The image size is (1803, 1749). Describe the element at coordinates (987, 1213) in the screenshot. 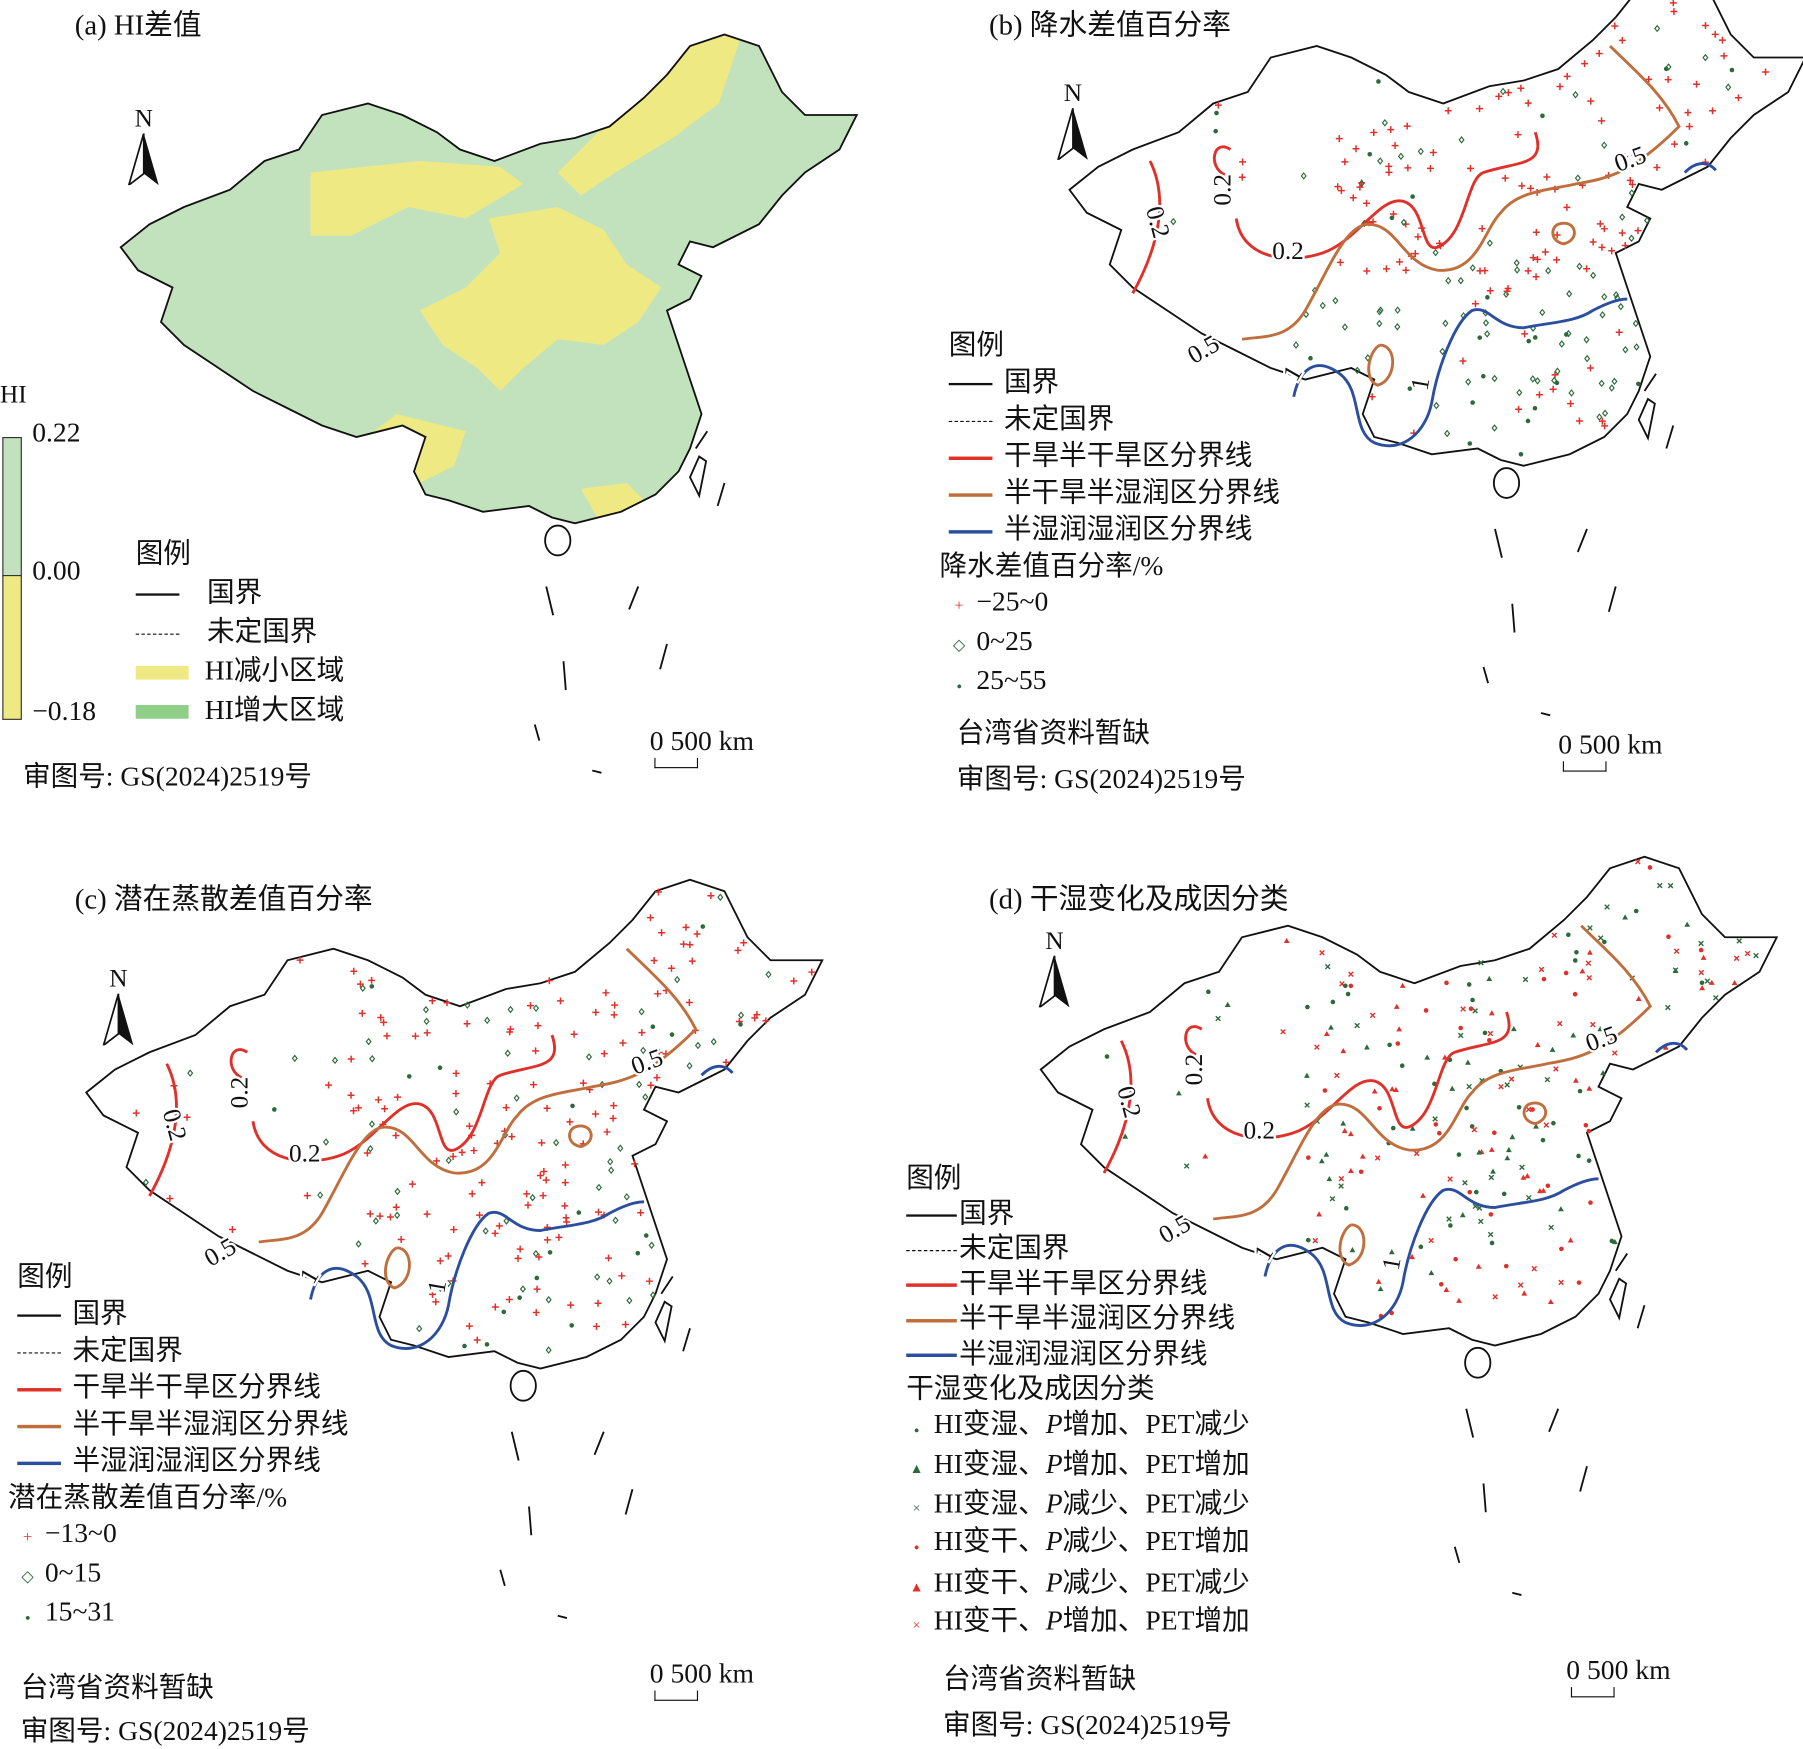

I see `legend-border: 国界` at that location.